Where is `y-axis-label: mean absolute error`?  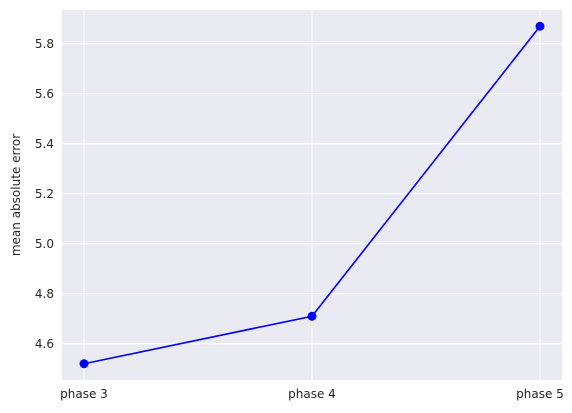
y-axis-label: mean absolute error is located at coordinates (16, 195).